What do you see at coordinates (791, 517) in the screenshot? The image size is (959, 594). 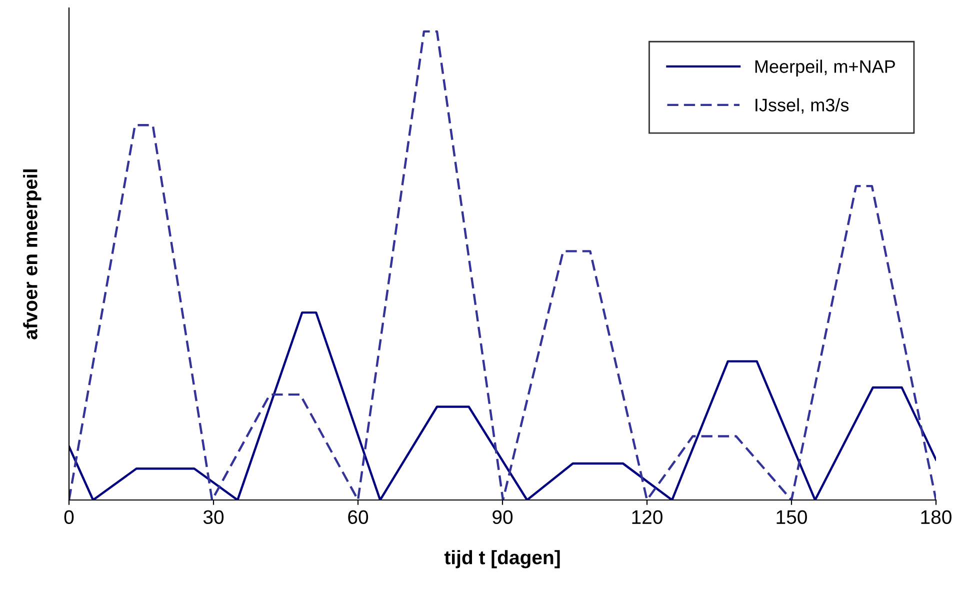 I see `x-tick-label: 150` at bounding box center [791, 517].